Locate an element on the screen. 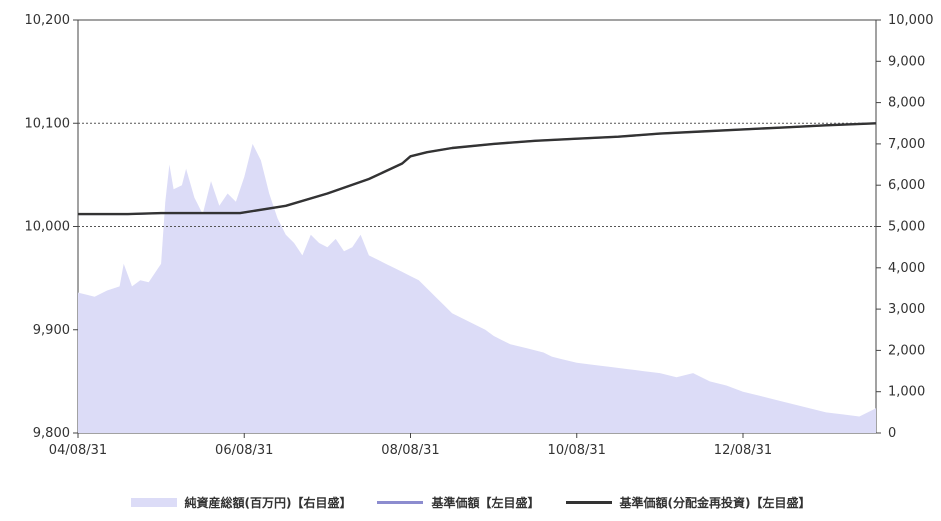 The image size is (941, 521). right-tick-label: 3,000 is located at coordinates (906, 309).